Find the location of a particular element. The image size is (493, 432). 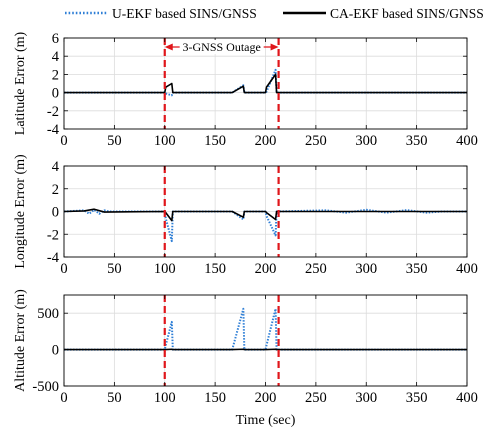

x-axis-label: Time (sec) is located at coordinates (266, 420).